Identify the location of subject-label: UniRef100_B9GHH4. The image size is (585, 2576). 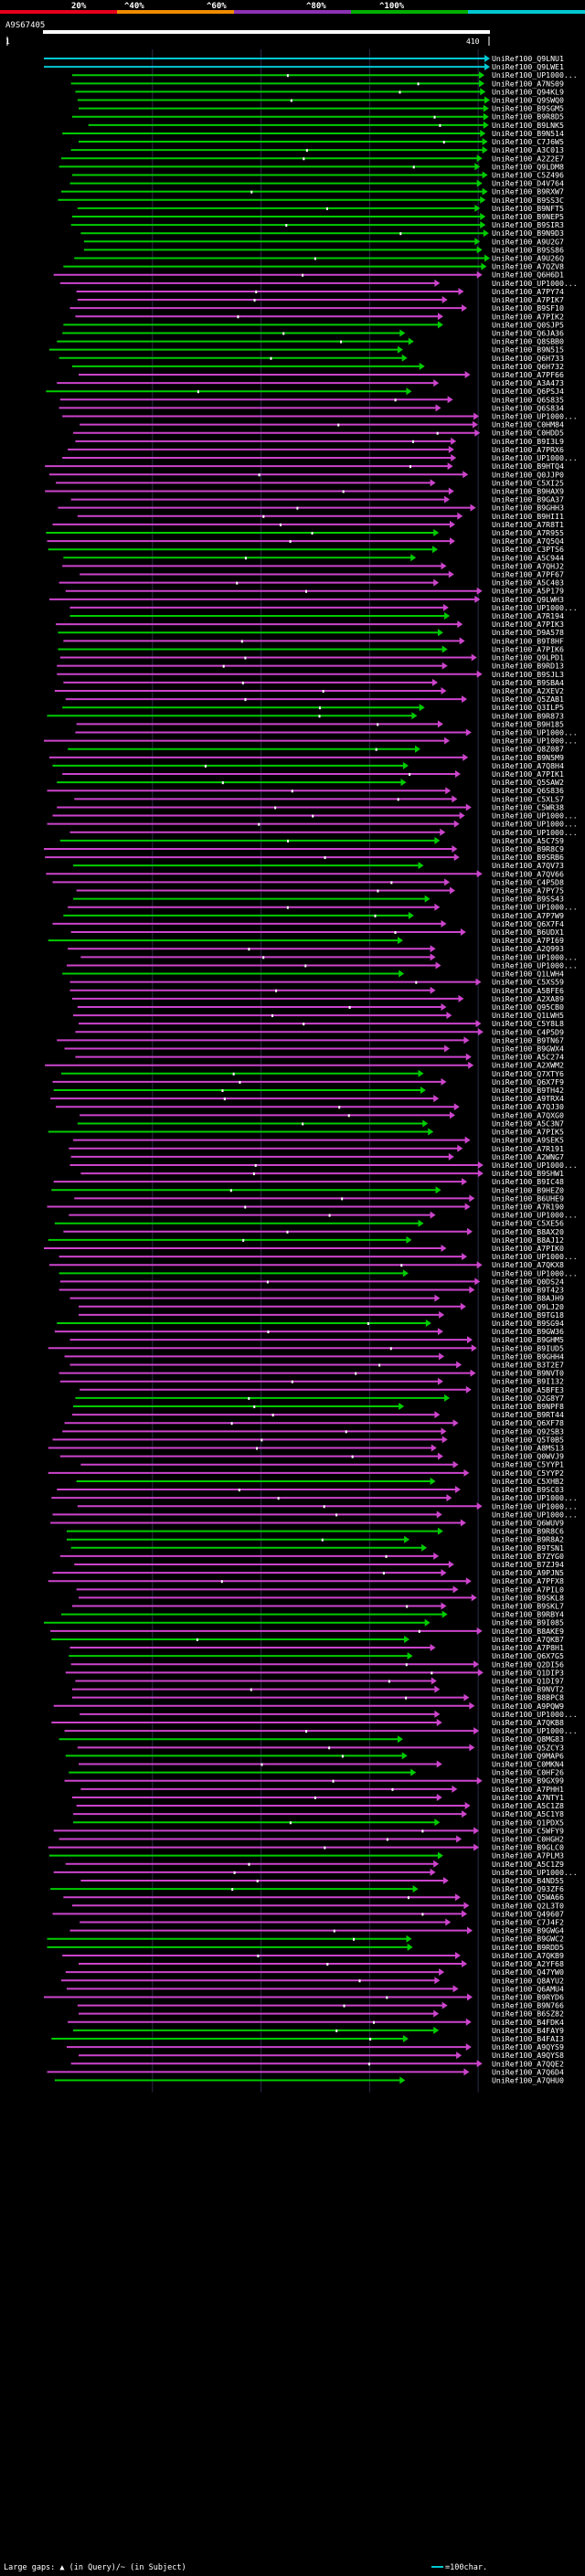
(528, 1356).